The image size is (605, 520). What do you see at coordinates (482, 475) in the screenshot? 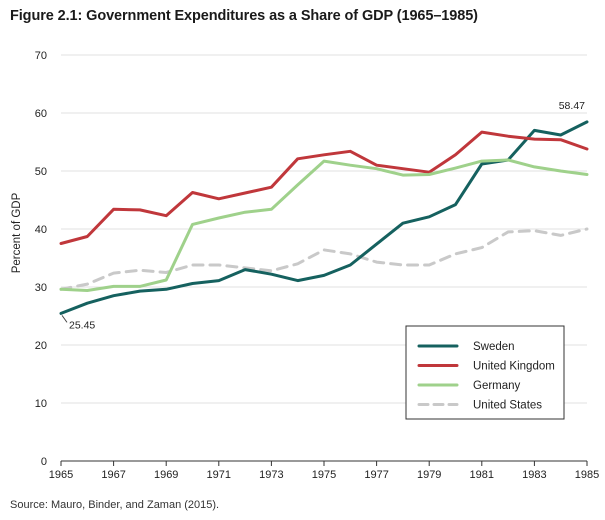
I see `x-tick-label-1981: 1981` at bounding box center [482, 475].